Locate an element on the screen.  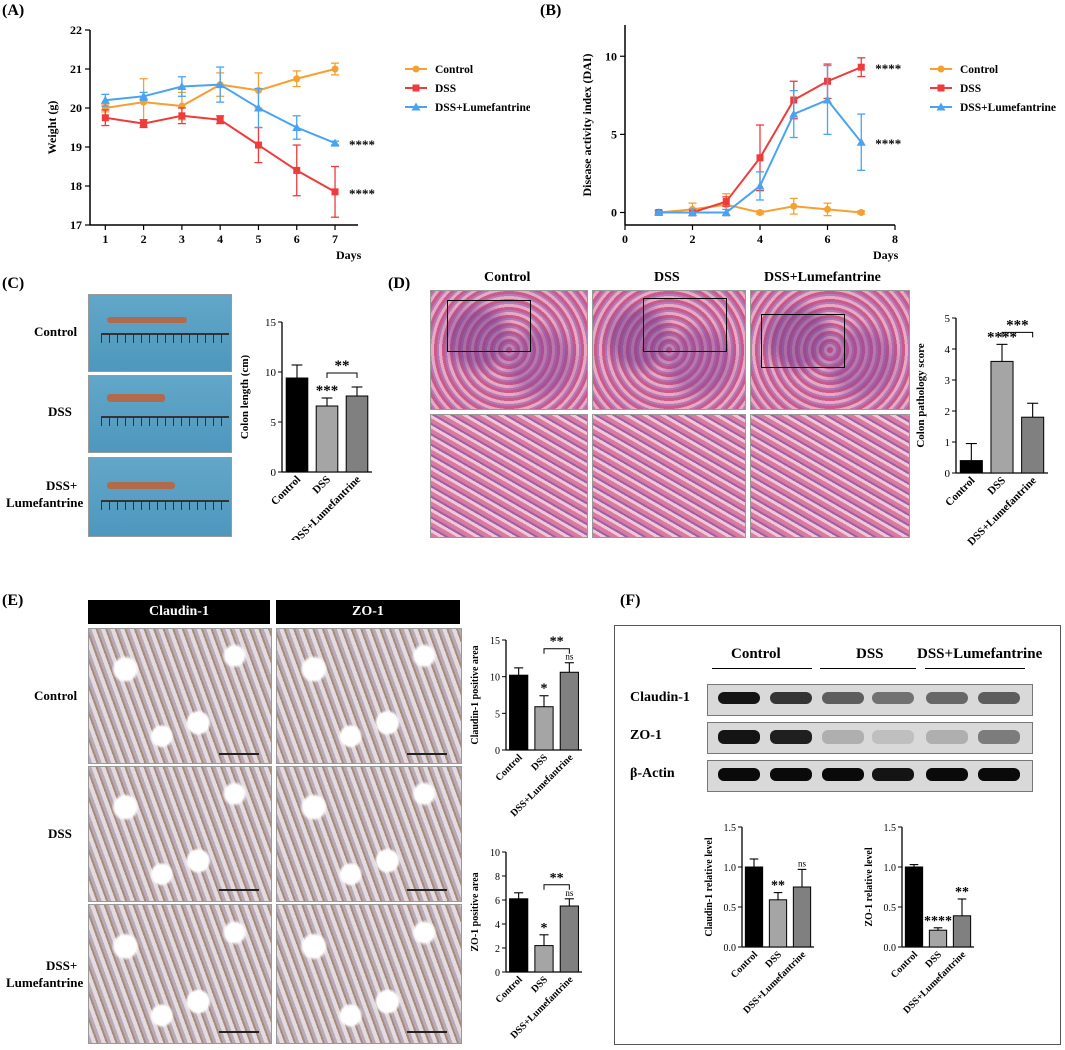
blot-label-zo1: ZO-1 is located at coordinates (646, 735).